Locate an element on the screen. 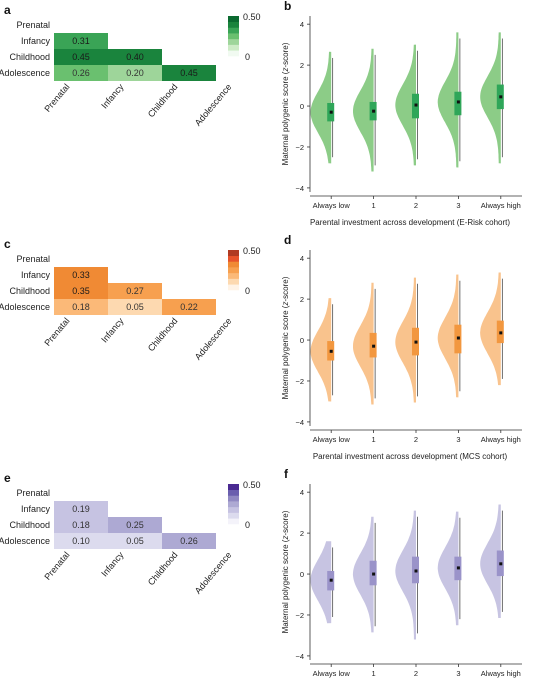 This screenshot has width=537, height=685. panel-label: e is located at coordinates (7, 478).